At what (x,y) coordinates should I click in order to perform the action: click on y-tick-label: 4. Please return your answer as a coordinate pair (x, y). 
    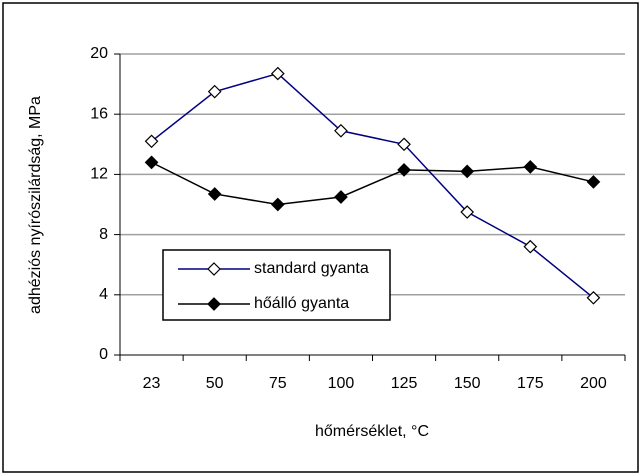
    Looking at the image, I should click on (103, 294).